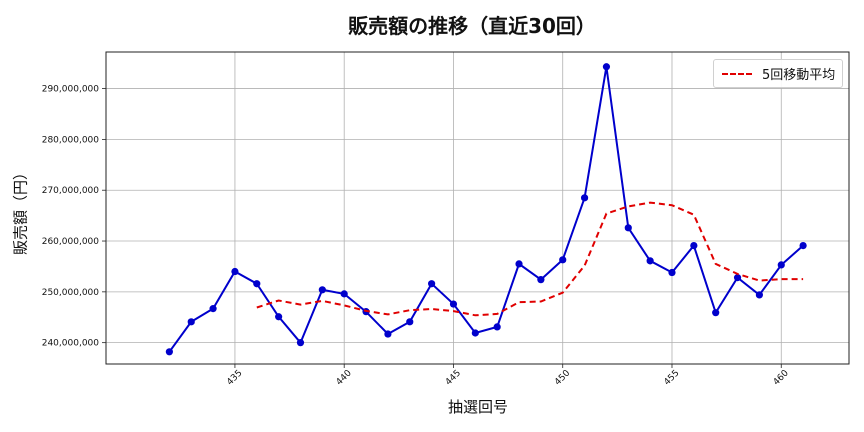 Image resolution: width=864 pixels, height=432 pixels. What do you see at coordinates (453, 377) in the screenshot?
I see `x-tick-label: 445` at bounding box center [453, 377].